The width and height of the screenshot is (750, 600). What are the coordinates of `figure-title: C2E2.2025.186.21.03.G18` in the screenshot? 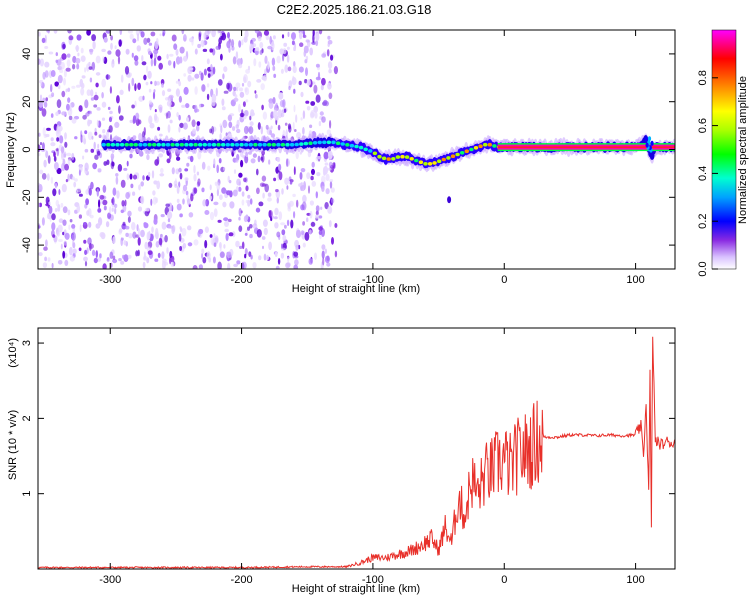 It's located at (354, 9).